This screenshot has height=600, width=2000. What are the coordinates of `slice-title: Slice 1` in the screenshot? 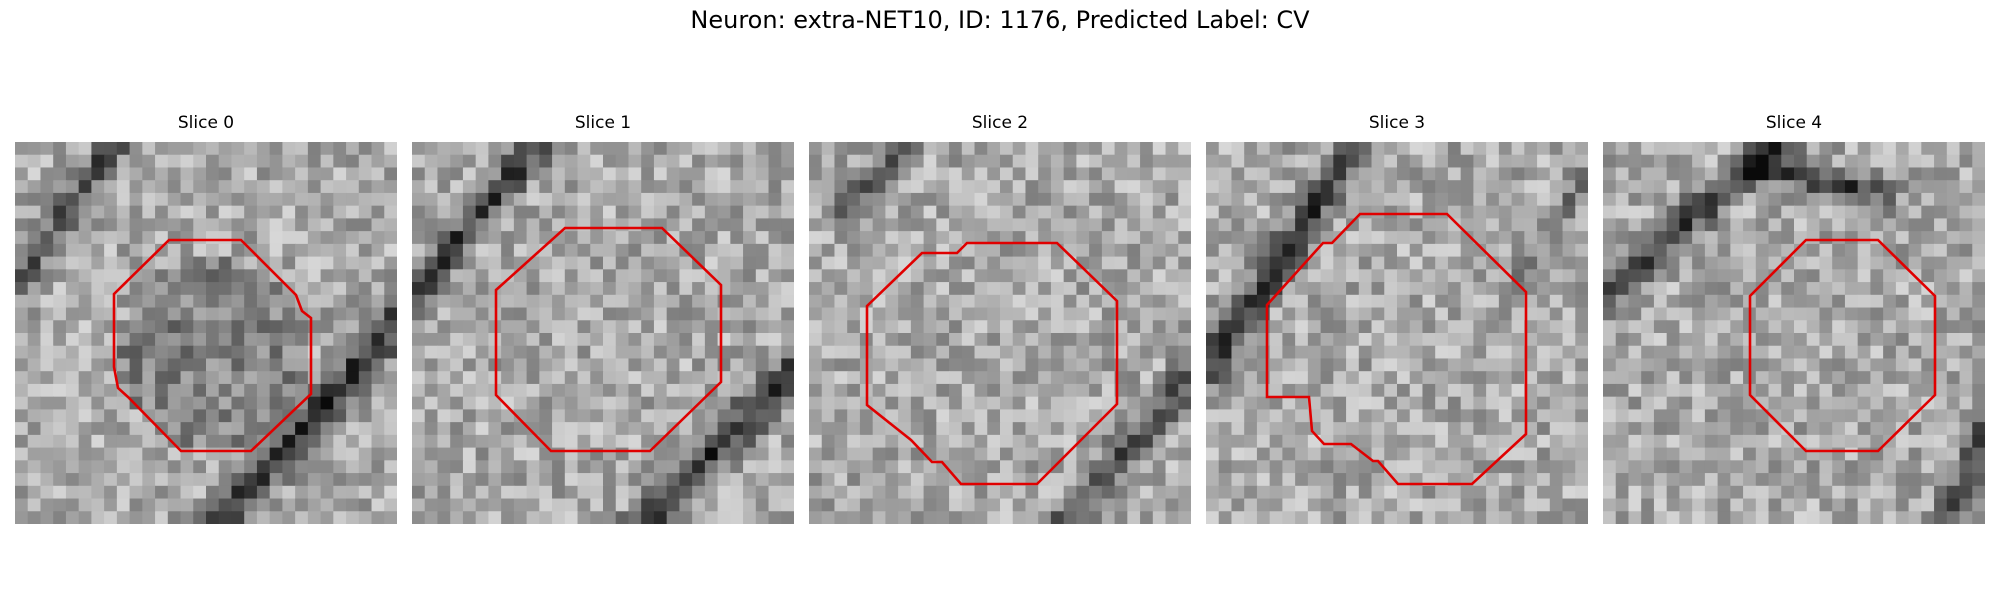 It's located at (603, 123).